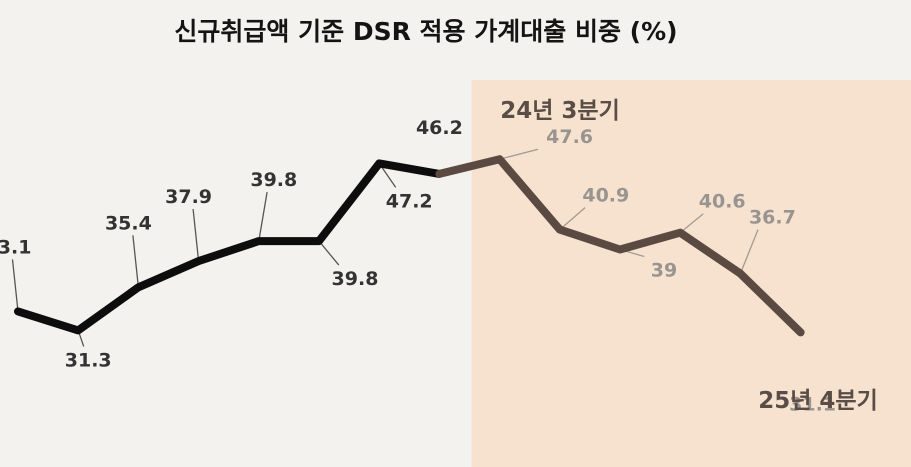  What do you see at coordinates (355, 279) in the screenshot?
I see `data-label-5: 39.8` at bounding box center [355, 279].